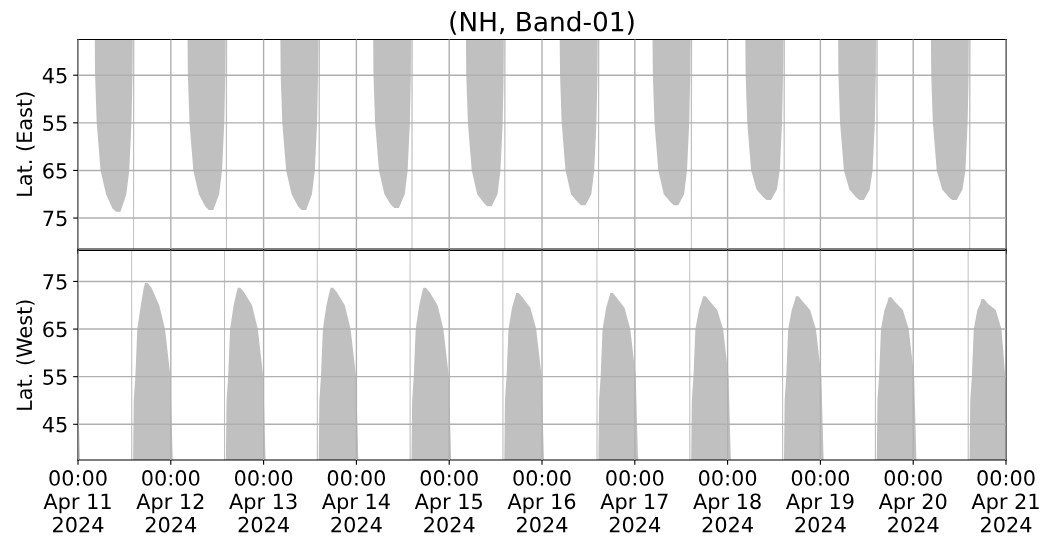 Image resolution: width=1053 pixels, height=556 pixels. Describe the element at coordinates (819, 501) in the screenshot. I see `x-tick-label: 00:00 Apr 19 2024` at that location.